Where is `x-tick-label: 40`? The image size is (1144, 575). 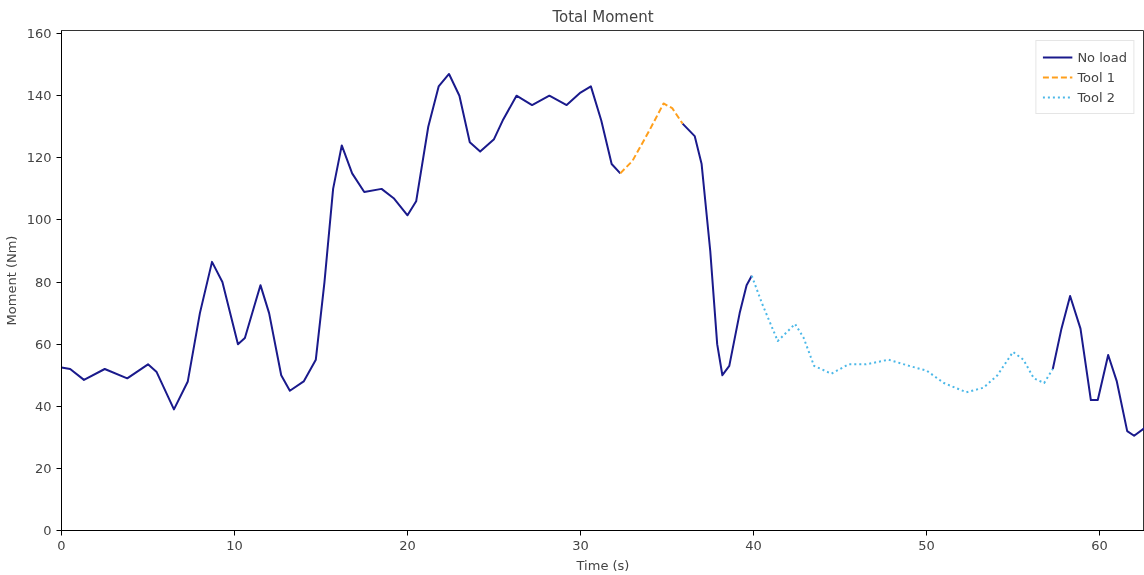
x-tick-label: 40 is located at coordinates (753, 545).